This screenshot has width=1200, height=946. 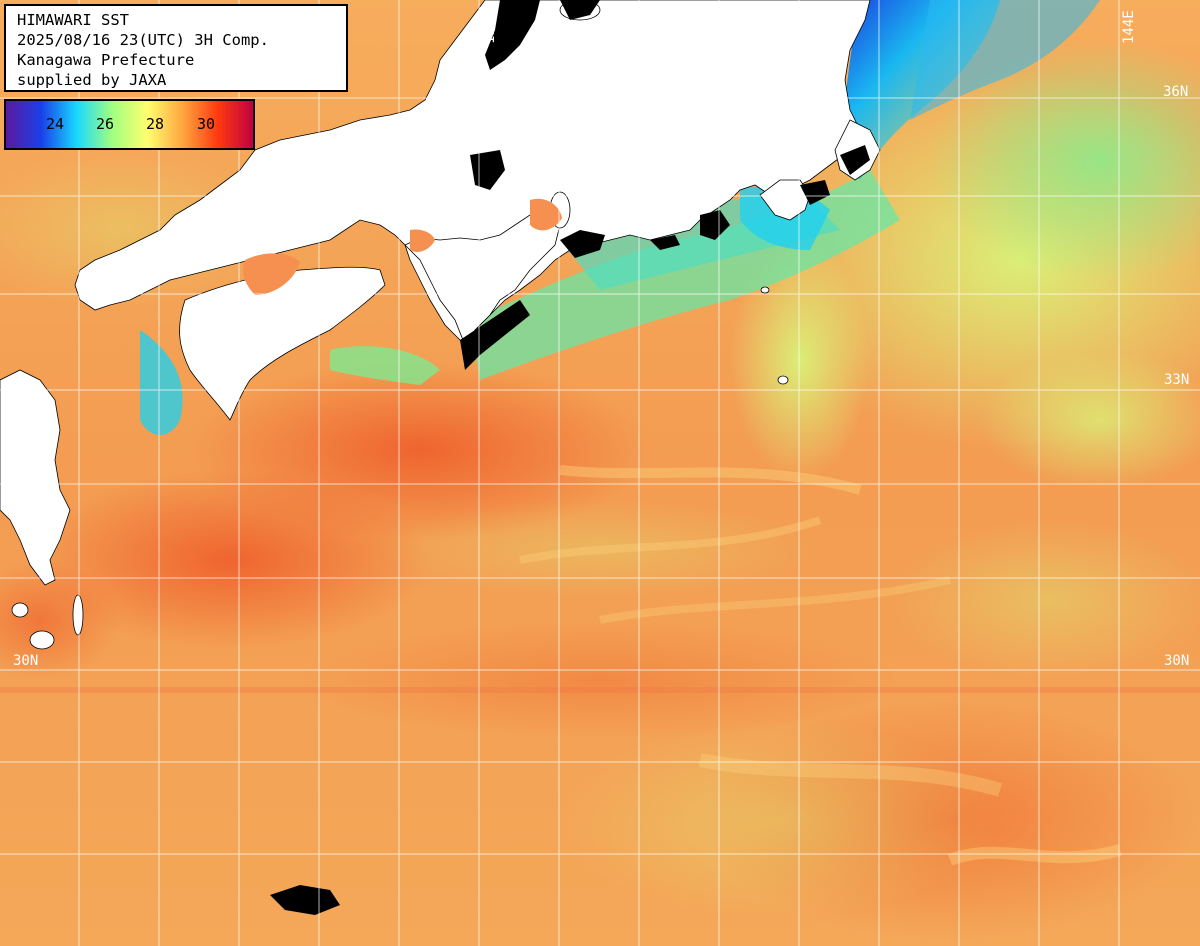 I want to click on lat-label-33n: 33N, so click(x=1177, y=380).